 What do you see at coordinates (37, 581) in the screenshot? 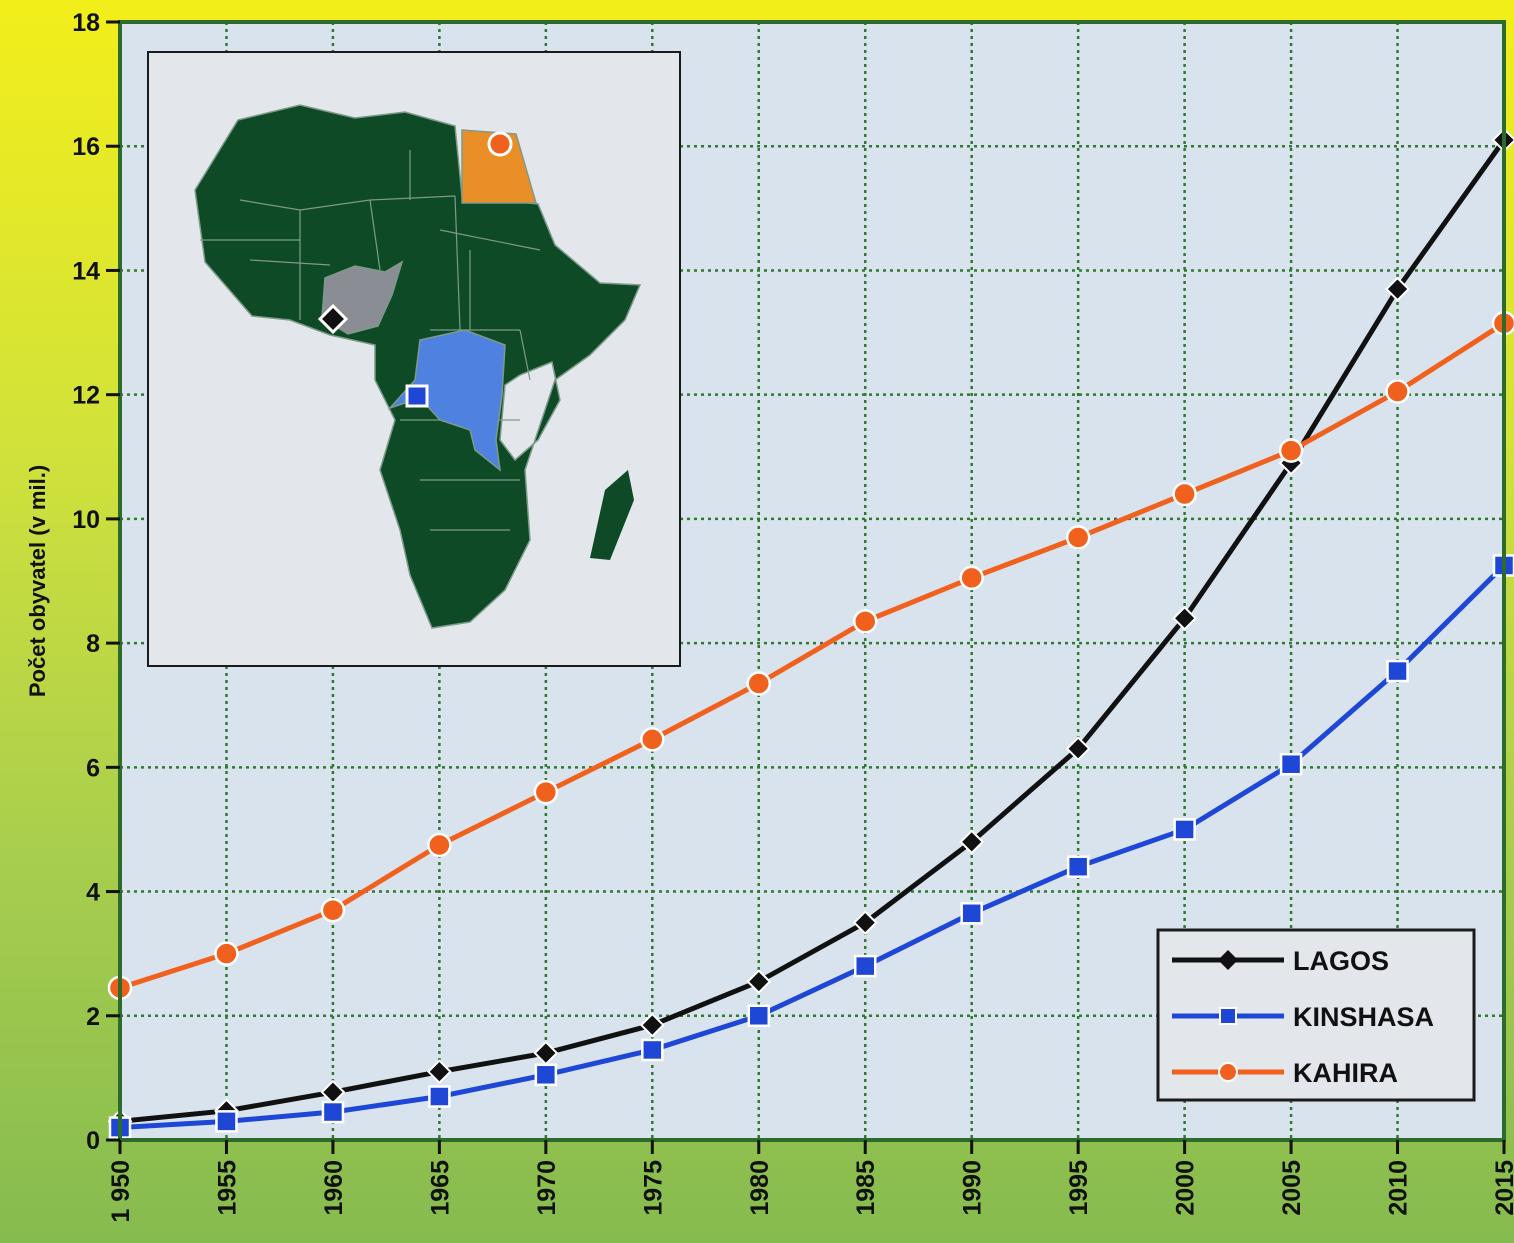
I see `y-axis-label: Počet obyvatel (v mil.)` at bounding box center [37, 581].